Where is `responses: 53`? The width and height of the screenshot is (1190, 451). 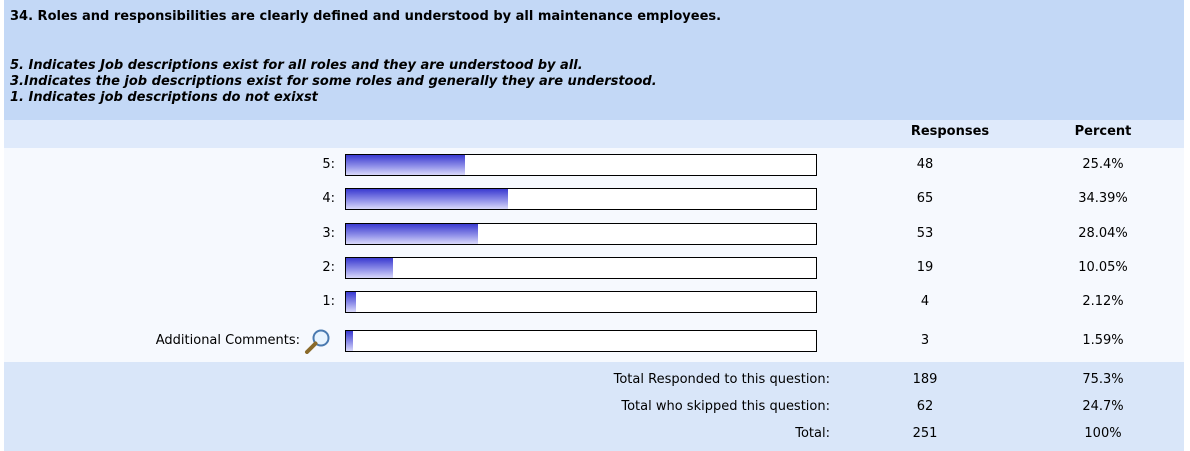
responses: 53 is located at coordinates (925, 233).